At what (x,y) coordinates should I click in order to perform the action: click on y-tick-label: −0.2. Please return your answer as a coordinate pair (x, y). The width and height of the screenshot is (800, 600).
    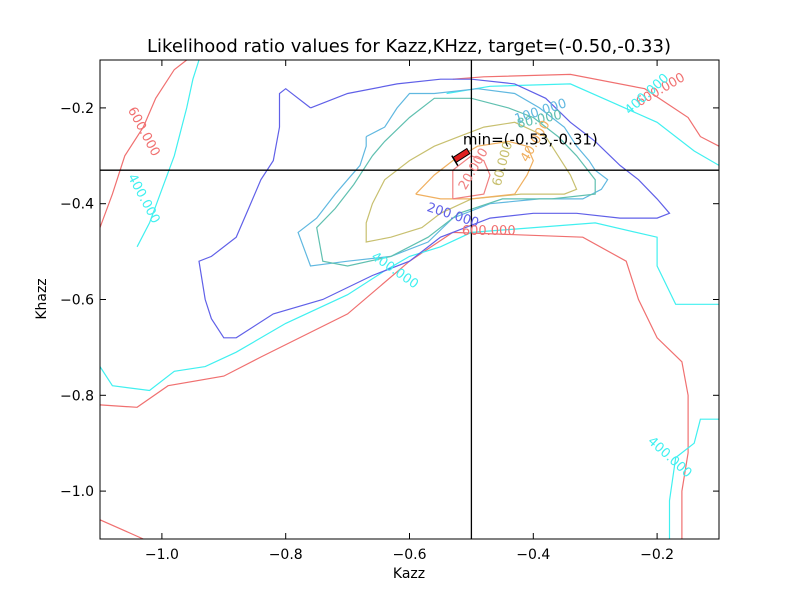
    Looking at the image, I should click on (77, 109).